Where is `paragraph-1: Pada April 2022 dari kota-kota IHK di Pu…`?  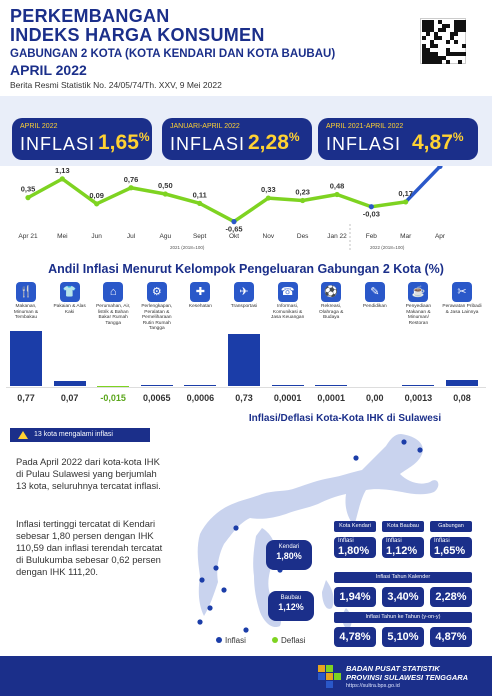 paragraph-1: Pada April 2022 dari kota-kota IHK di Pu… is located at coordinates (88, 473).